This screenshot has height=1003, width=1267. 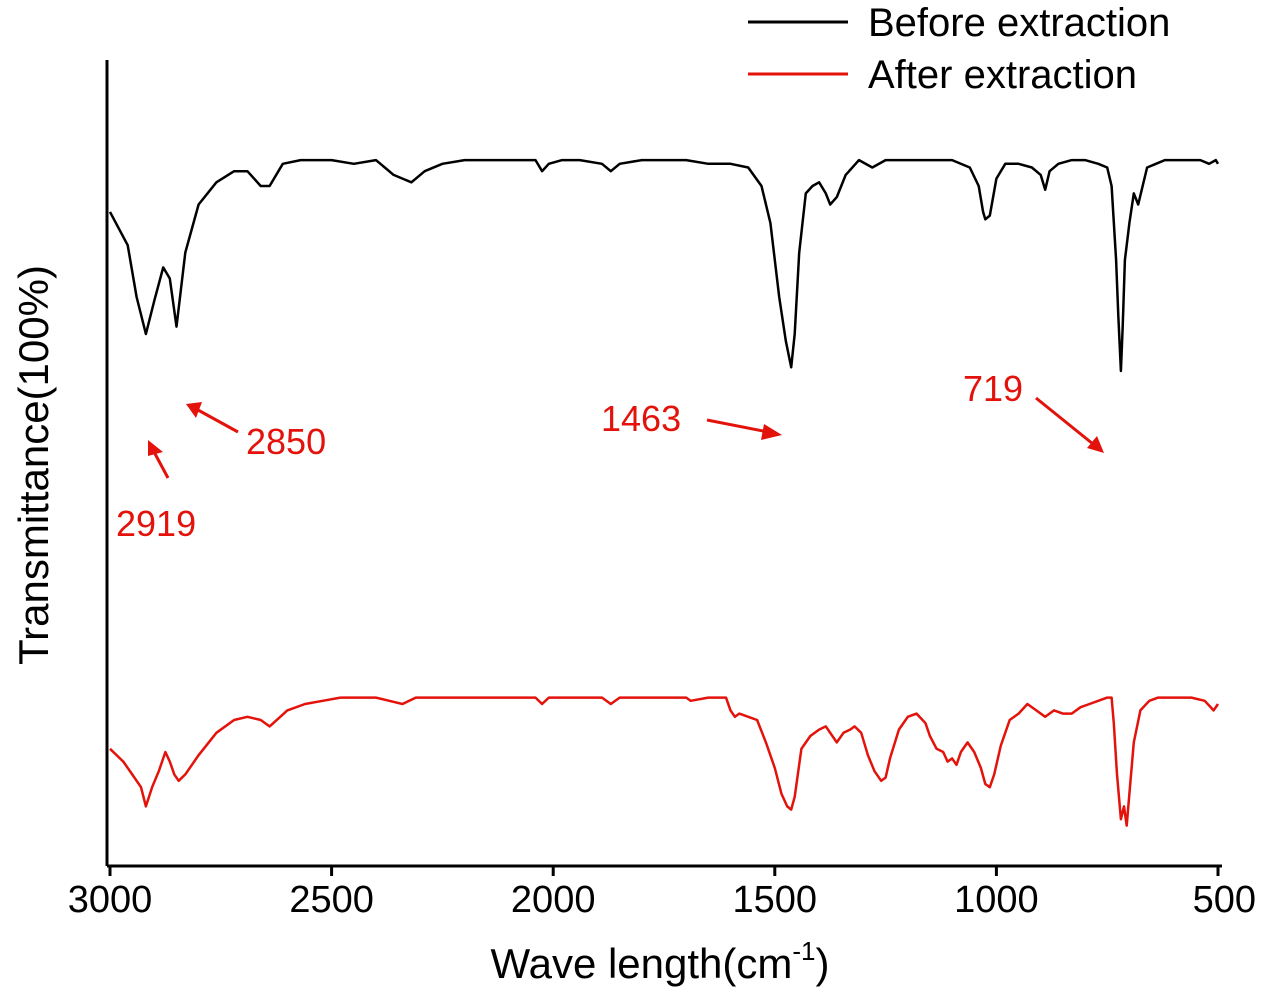 What do you see at coordinates (662, 893) in the screenshot?
I see `x-ticks: 3000 2500 2000 1500 1000 500` at bounding box center [662, 893].